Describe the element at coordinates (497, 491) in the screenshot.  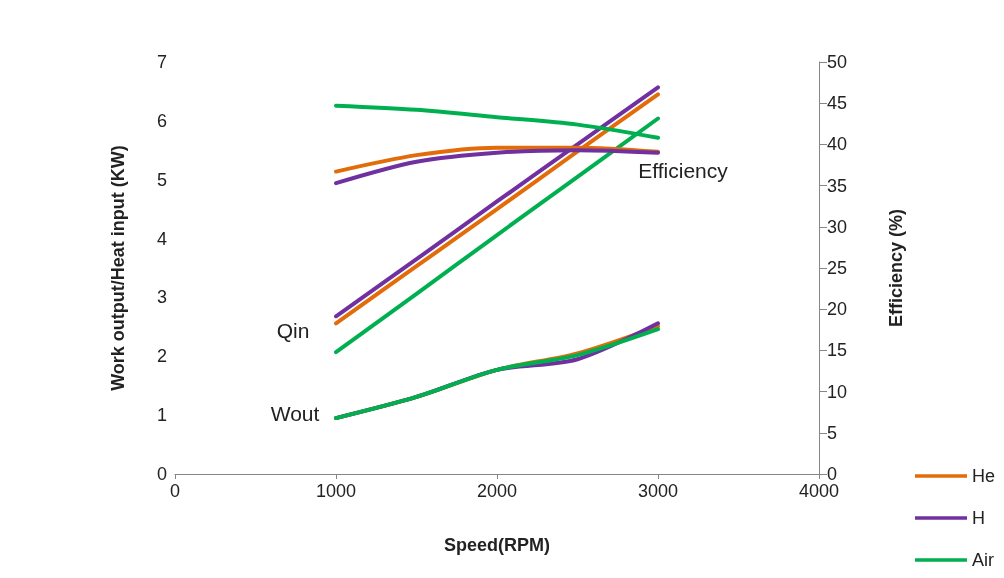
I see `x-tick-label: 2000` at that location.